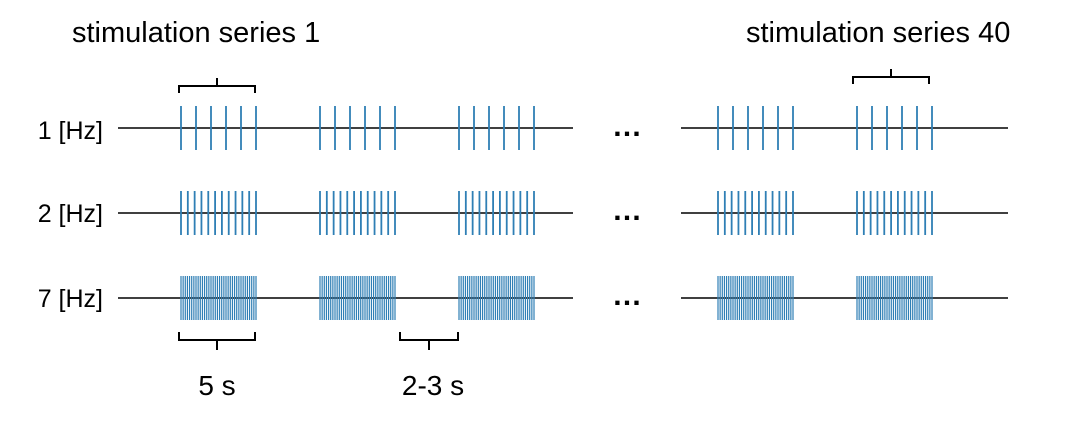 This screenshot has width=1068, height=423. I want to click on pause-duration-label: 2-3 s, so click(433, 385).